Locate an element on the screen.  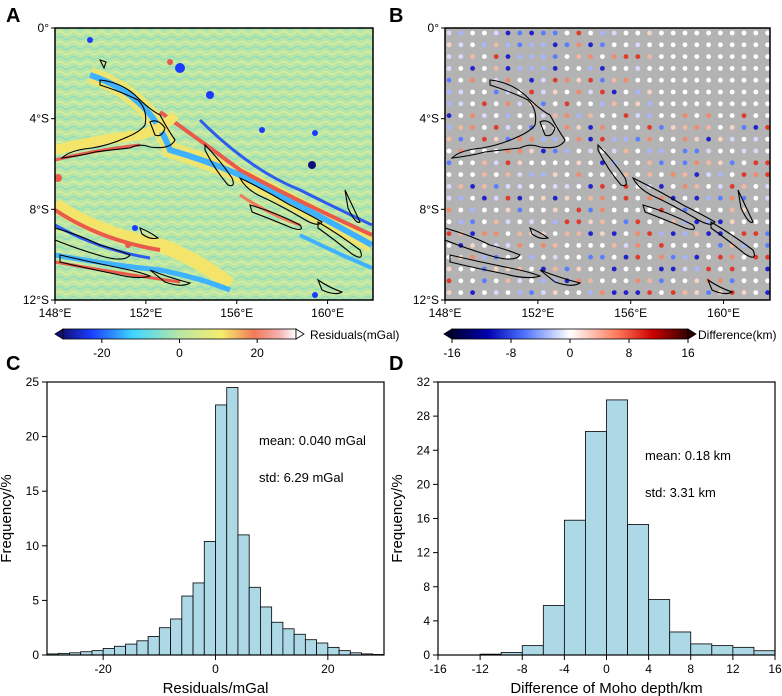
colorbar_B-tick-label: -16 is located at coordinates (452, 353).